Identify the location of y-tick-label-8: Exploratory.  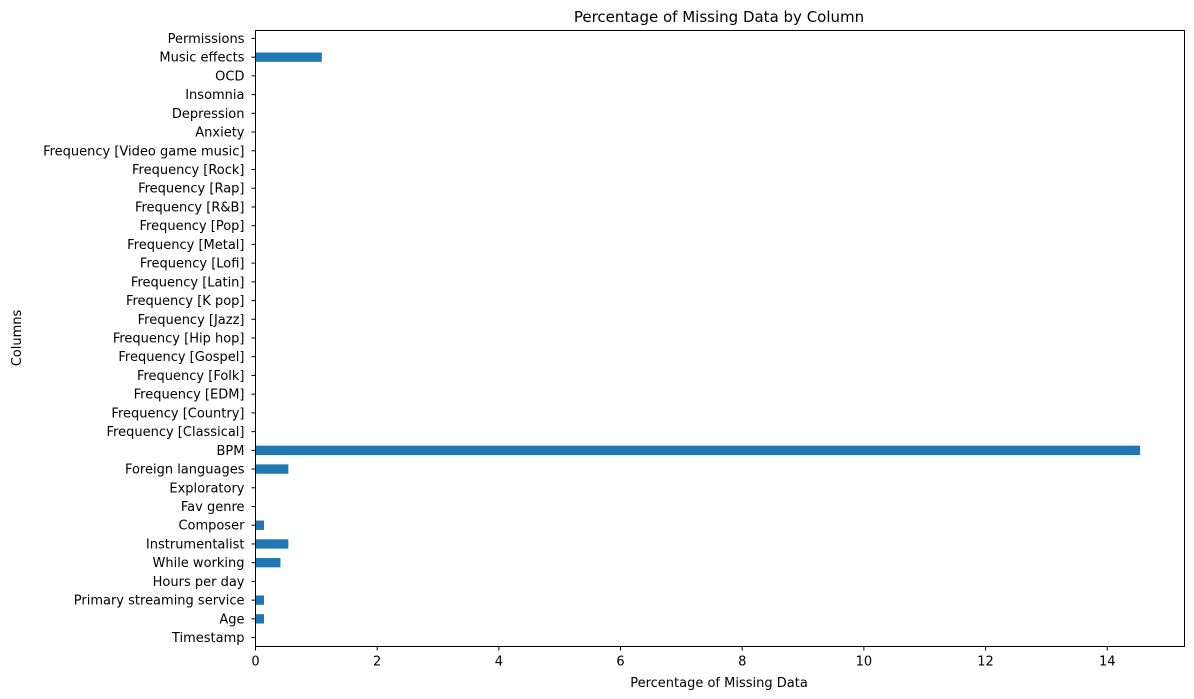
(206, 488).